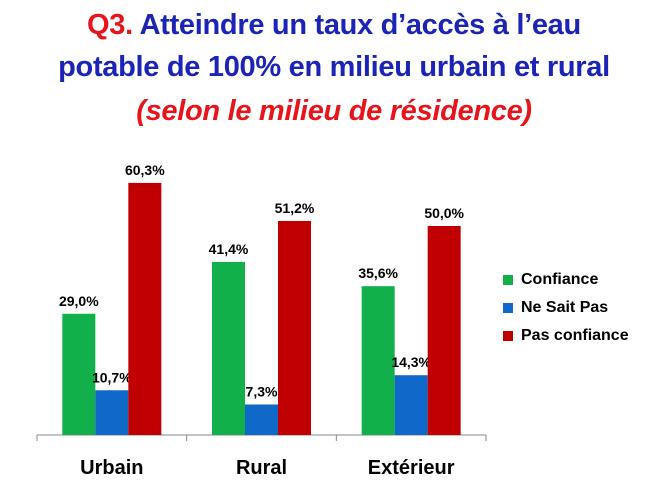 The width and height of the screenshot is (668, 501). What do you see at coordinates (294, 327) in the screenshot?
I see `bar-rural-pas-confiance` at bounding box center [294, 327].